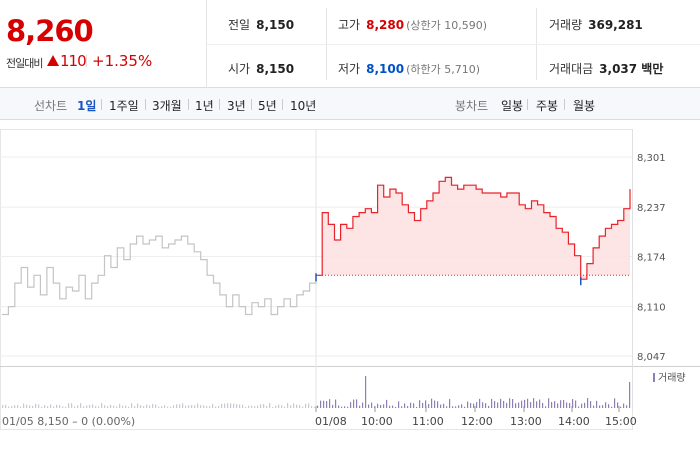 Image resolution: width=700 pixels, height=450 pixels. What do you see at coordinates (167, 106) in the screenshot?
I see `tab-3month: 3개월` at bounding box center [167, 106].